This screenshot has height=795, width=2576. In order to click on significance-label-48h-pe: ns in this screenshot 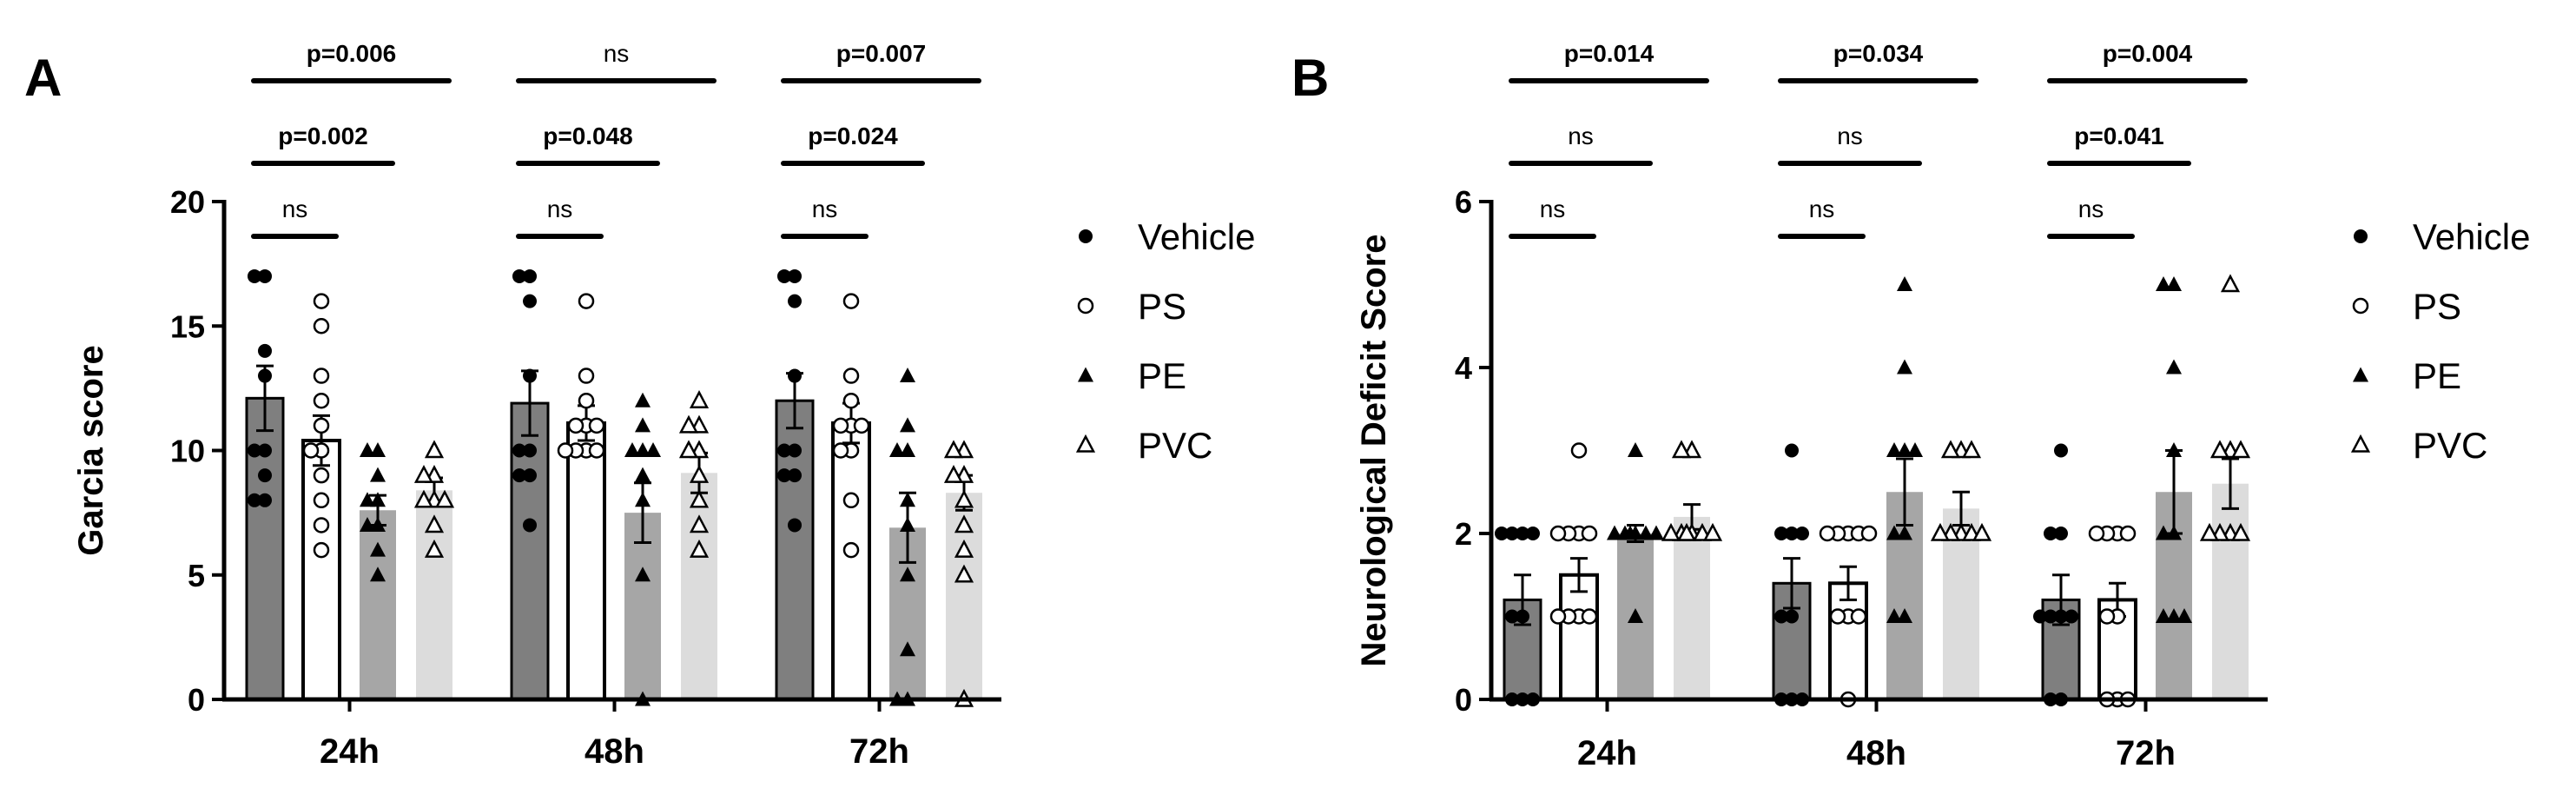, I will do `click(1850, 136)`.